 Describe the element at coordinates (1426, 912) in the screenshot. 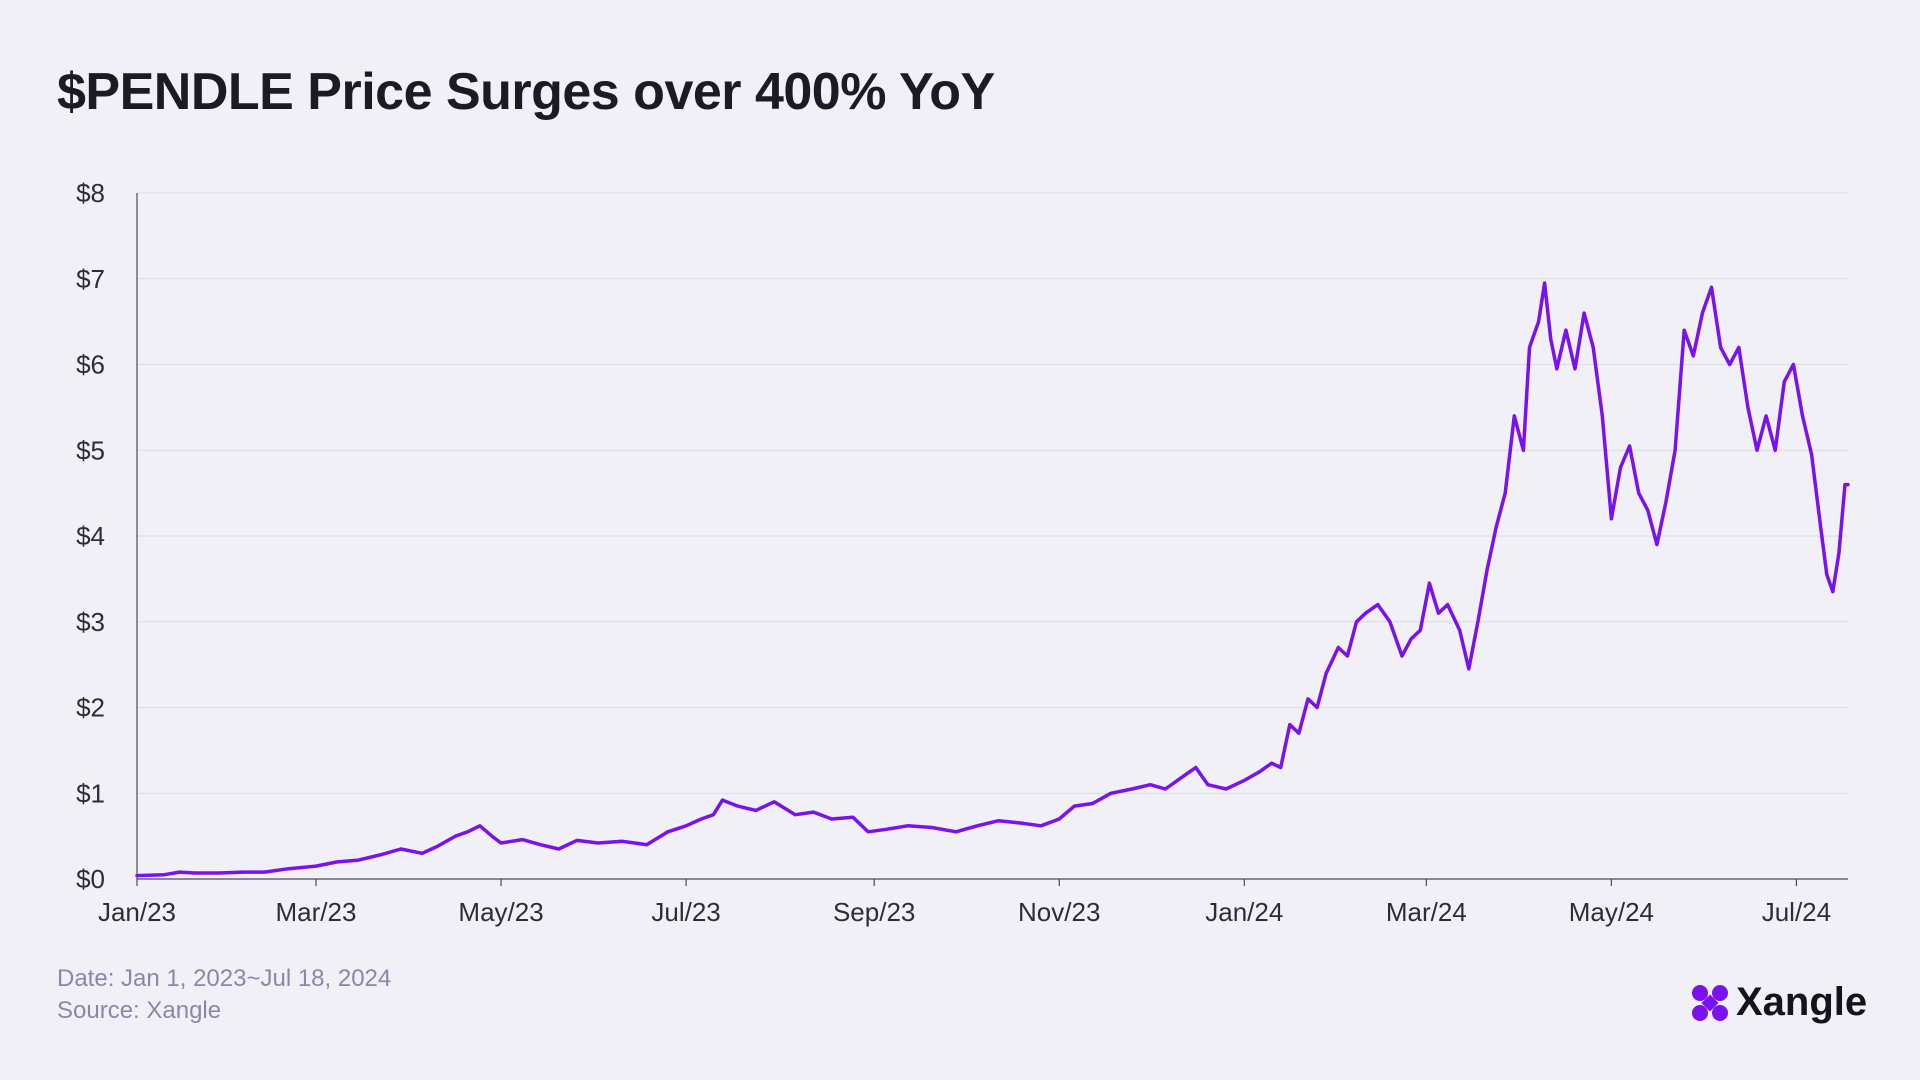

I see `x-tick-label: Mar/24` at that location.